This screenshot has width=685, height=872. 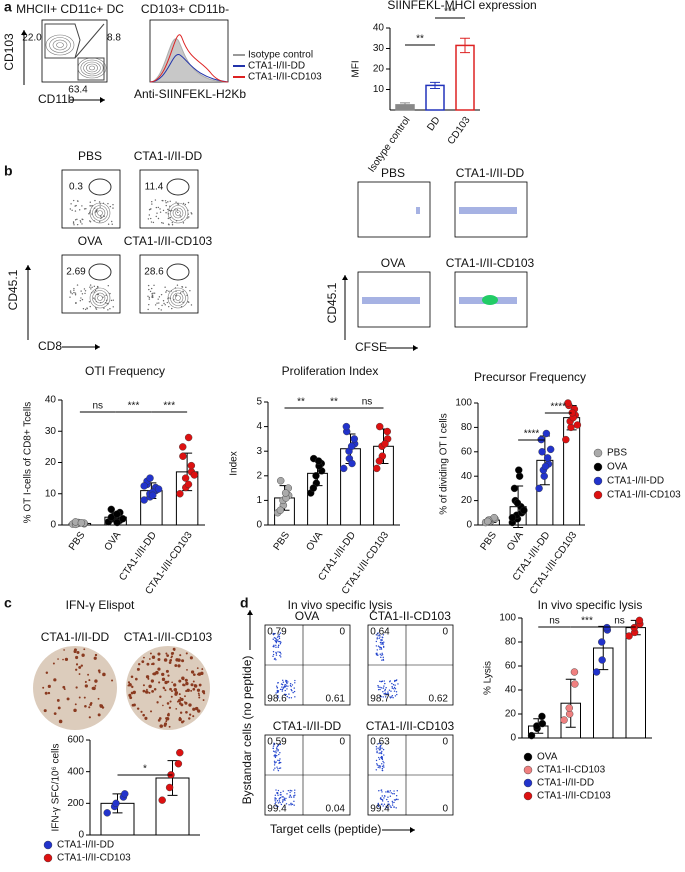 What do you see at coordinates (62, 41) in the screenshot?
I see `gate` at bounding box center [62, 41].